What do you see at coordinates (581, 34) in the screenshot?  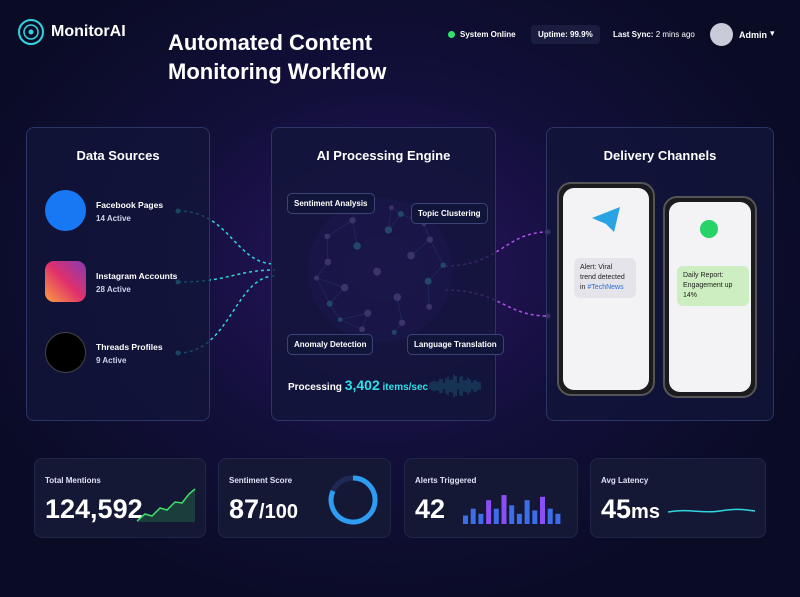 I see `uptime-value: 99.9%` at bounding box center [581, 34].